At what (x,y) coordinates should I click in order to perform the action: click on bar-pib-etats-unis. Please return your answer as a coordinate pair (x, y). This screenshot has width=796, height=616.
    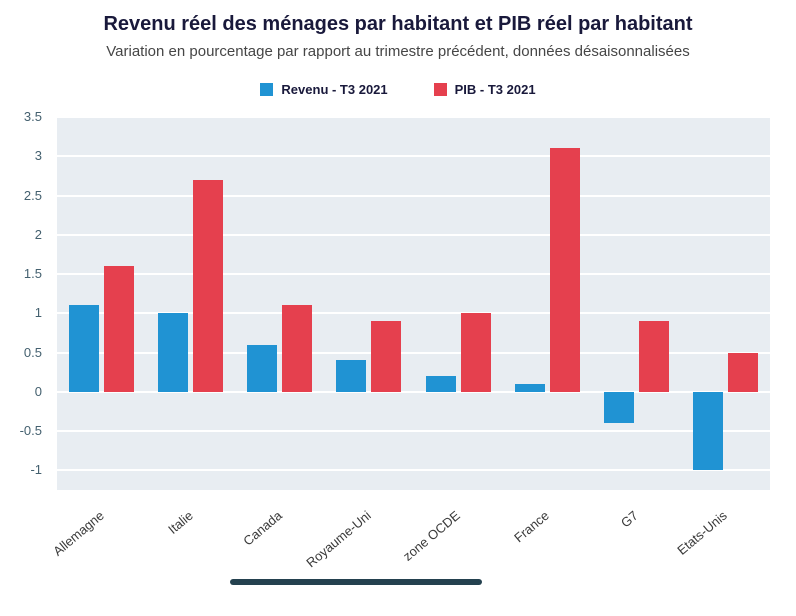
    Looking at the image, I should click on (742, 372).